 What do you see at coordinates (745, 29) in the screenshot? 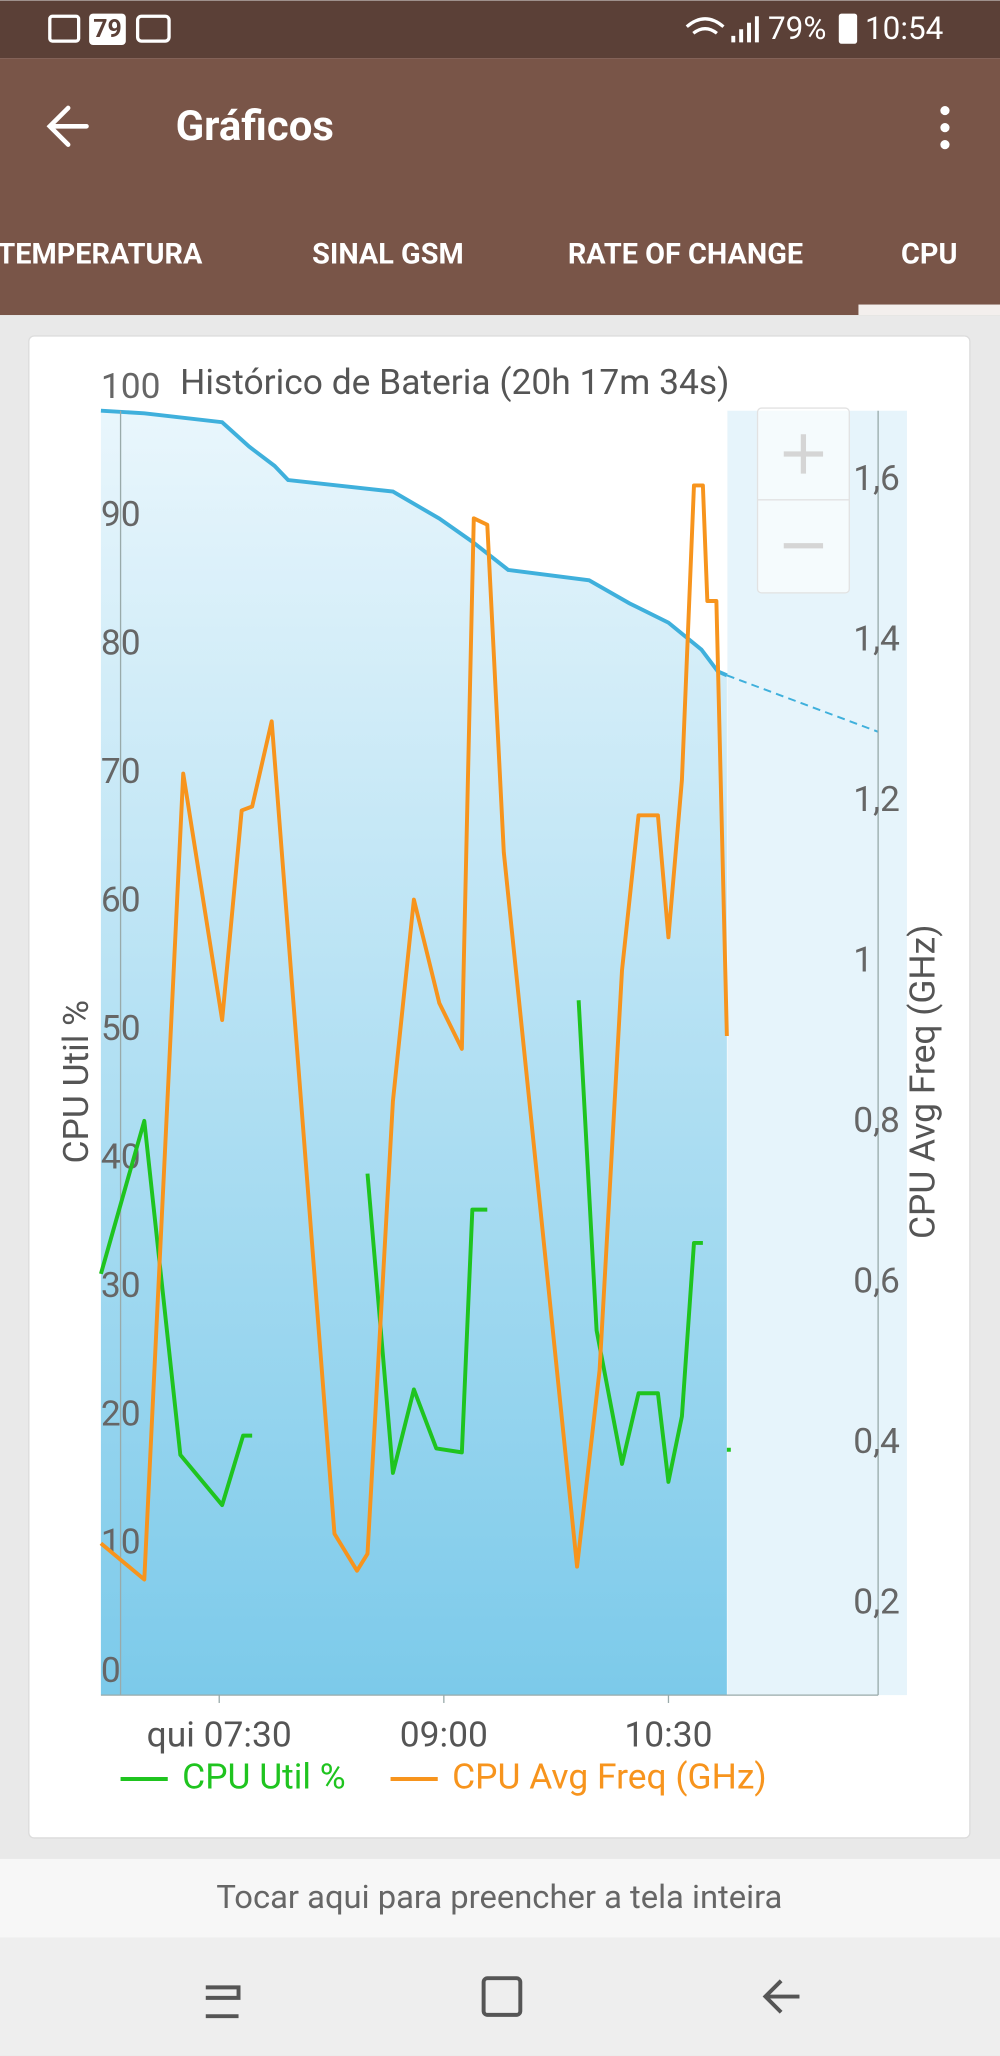
I see `signal-icon` at bounding box center [745, 29].